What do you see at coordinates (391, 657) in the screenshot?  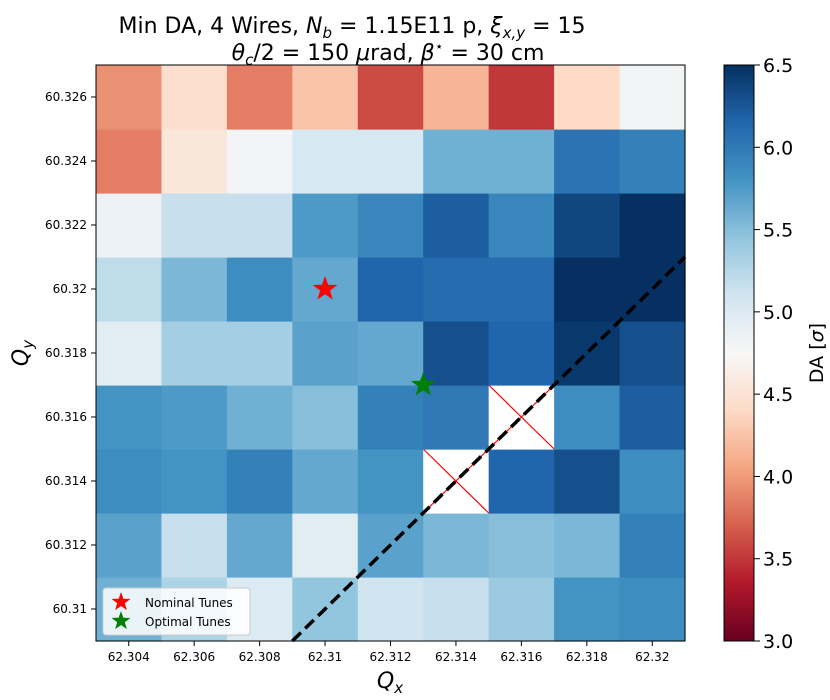 I see `x-tick-label: 62.312` at bounding box center [391, 657].